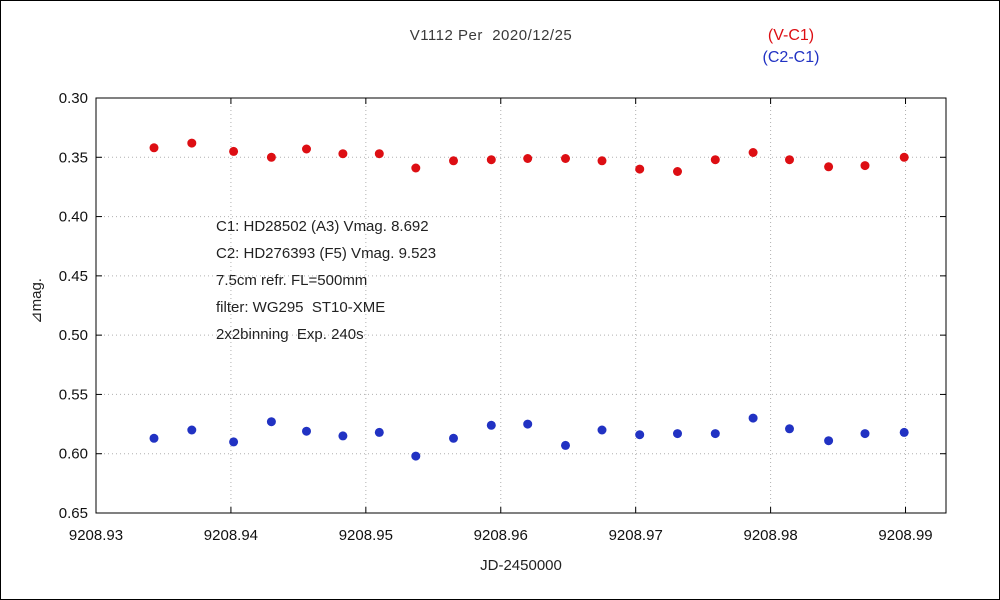 The width and height of the screenshot is (1000, 600). What do you see at coordinates (292, 280) in the screenshot?
I see `annotation-telescope: 7.5cm refr. FL=500mm` at bounding box center [292, 280].